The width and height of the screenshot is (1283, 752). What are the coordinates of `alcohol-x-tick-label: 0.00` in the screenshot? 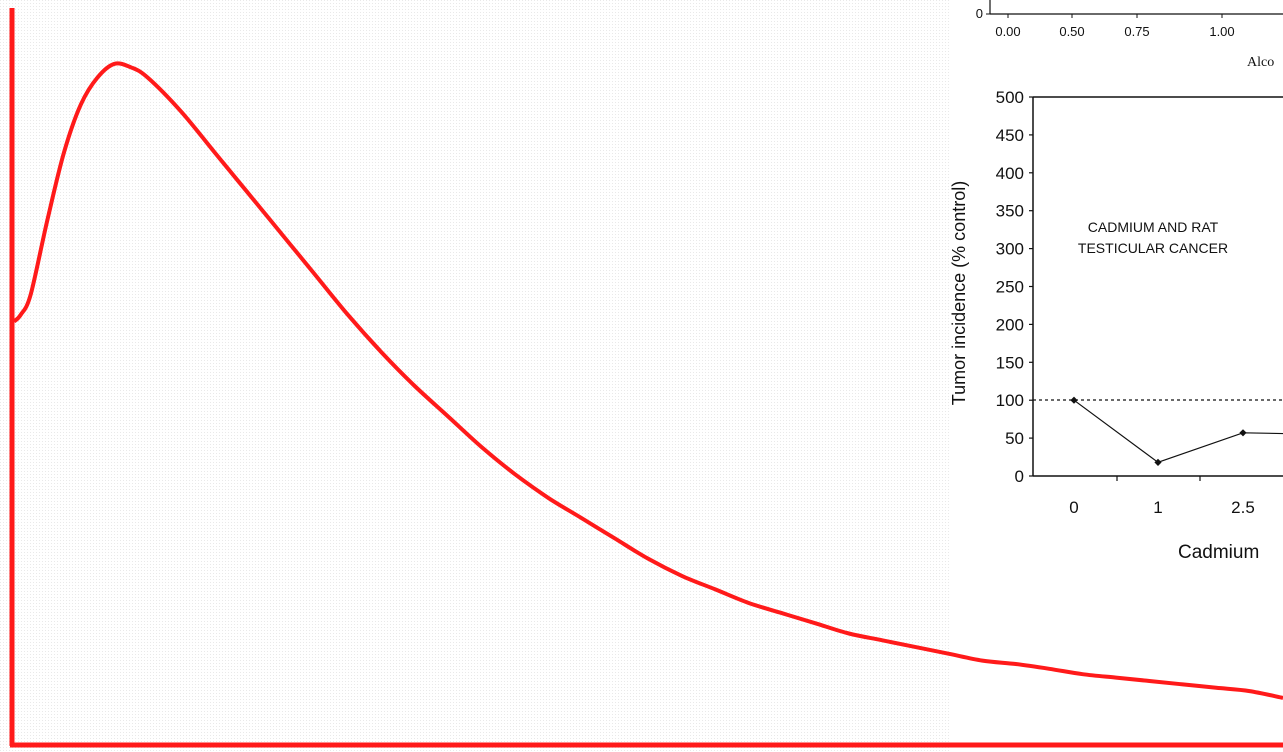 It's located at (1007, 31).